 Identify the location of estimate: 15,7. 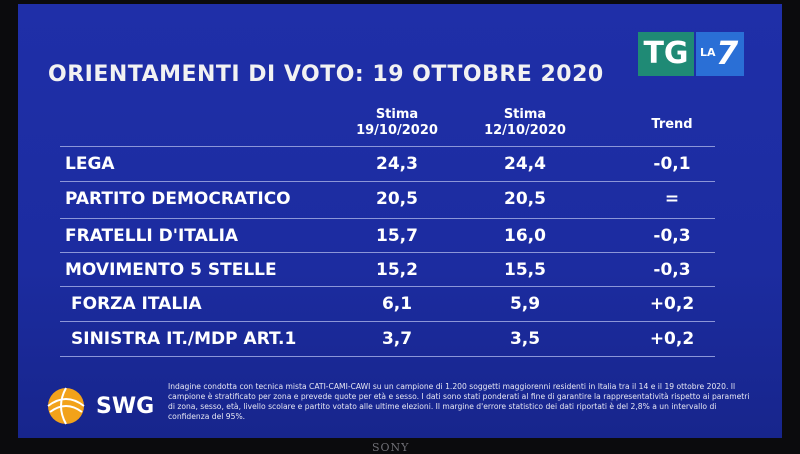
(397, 236).